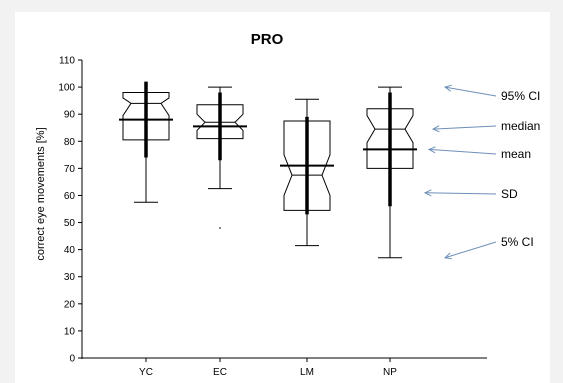 This screenshot has height=383, width=563. What do you see at coordinates (520, 96) in the screenshot?
I see `annotation-label: 95% CI` at bounding box center [520, 96].